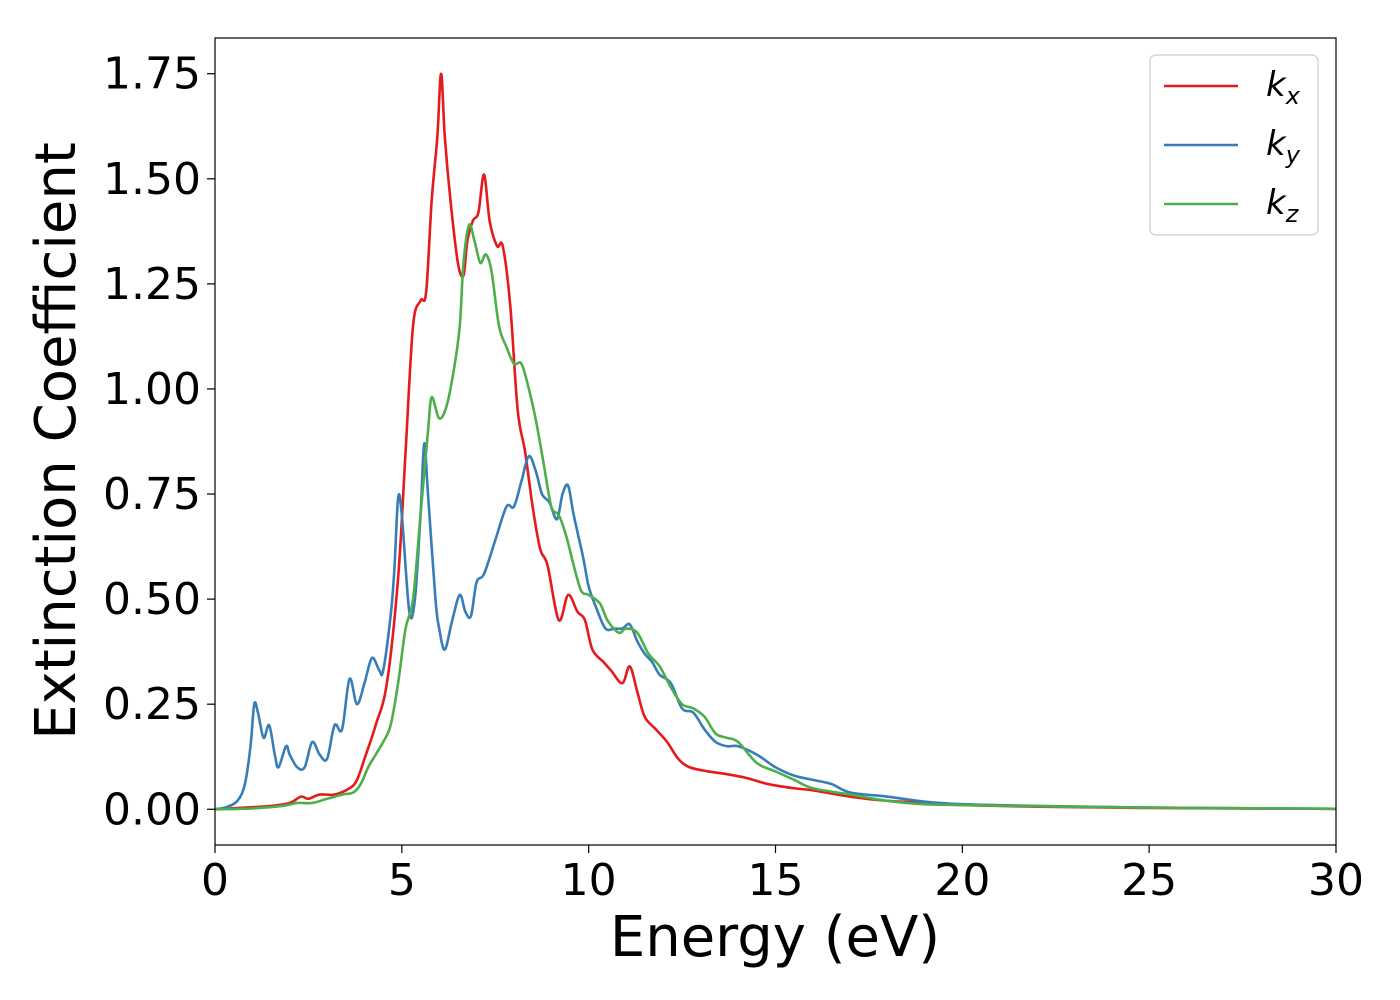 The width and height of the screenshot is (1400, 1000). What do you see at coordinates (152, 179) in the screenshot?
I see `y-tick-label: 1.50` at bounding box center [152, 179].